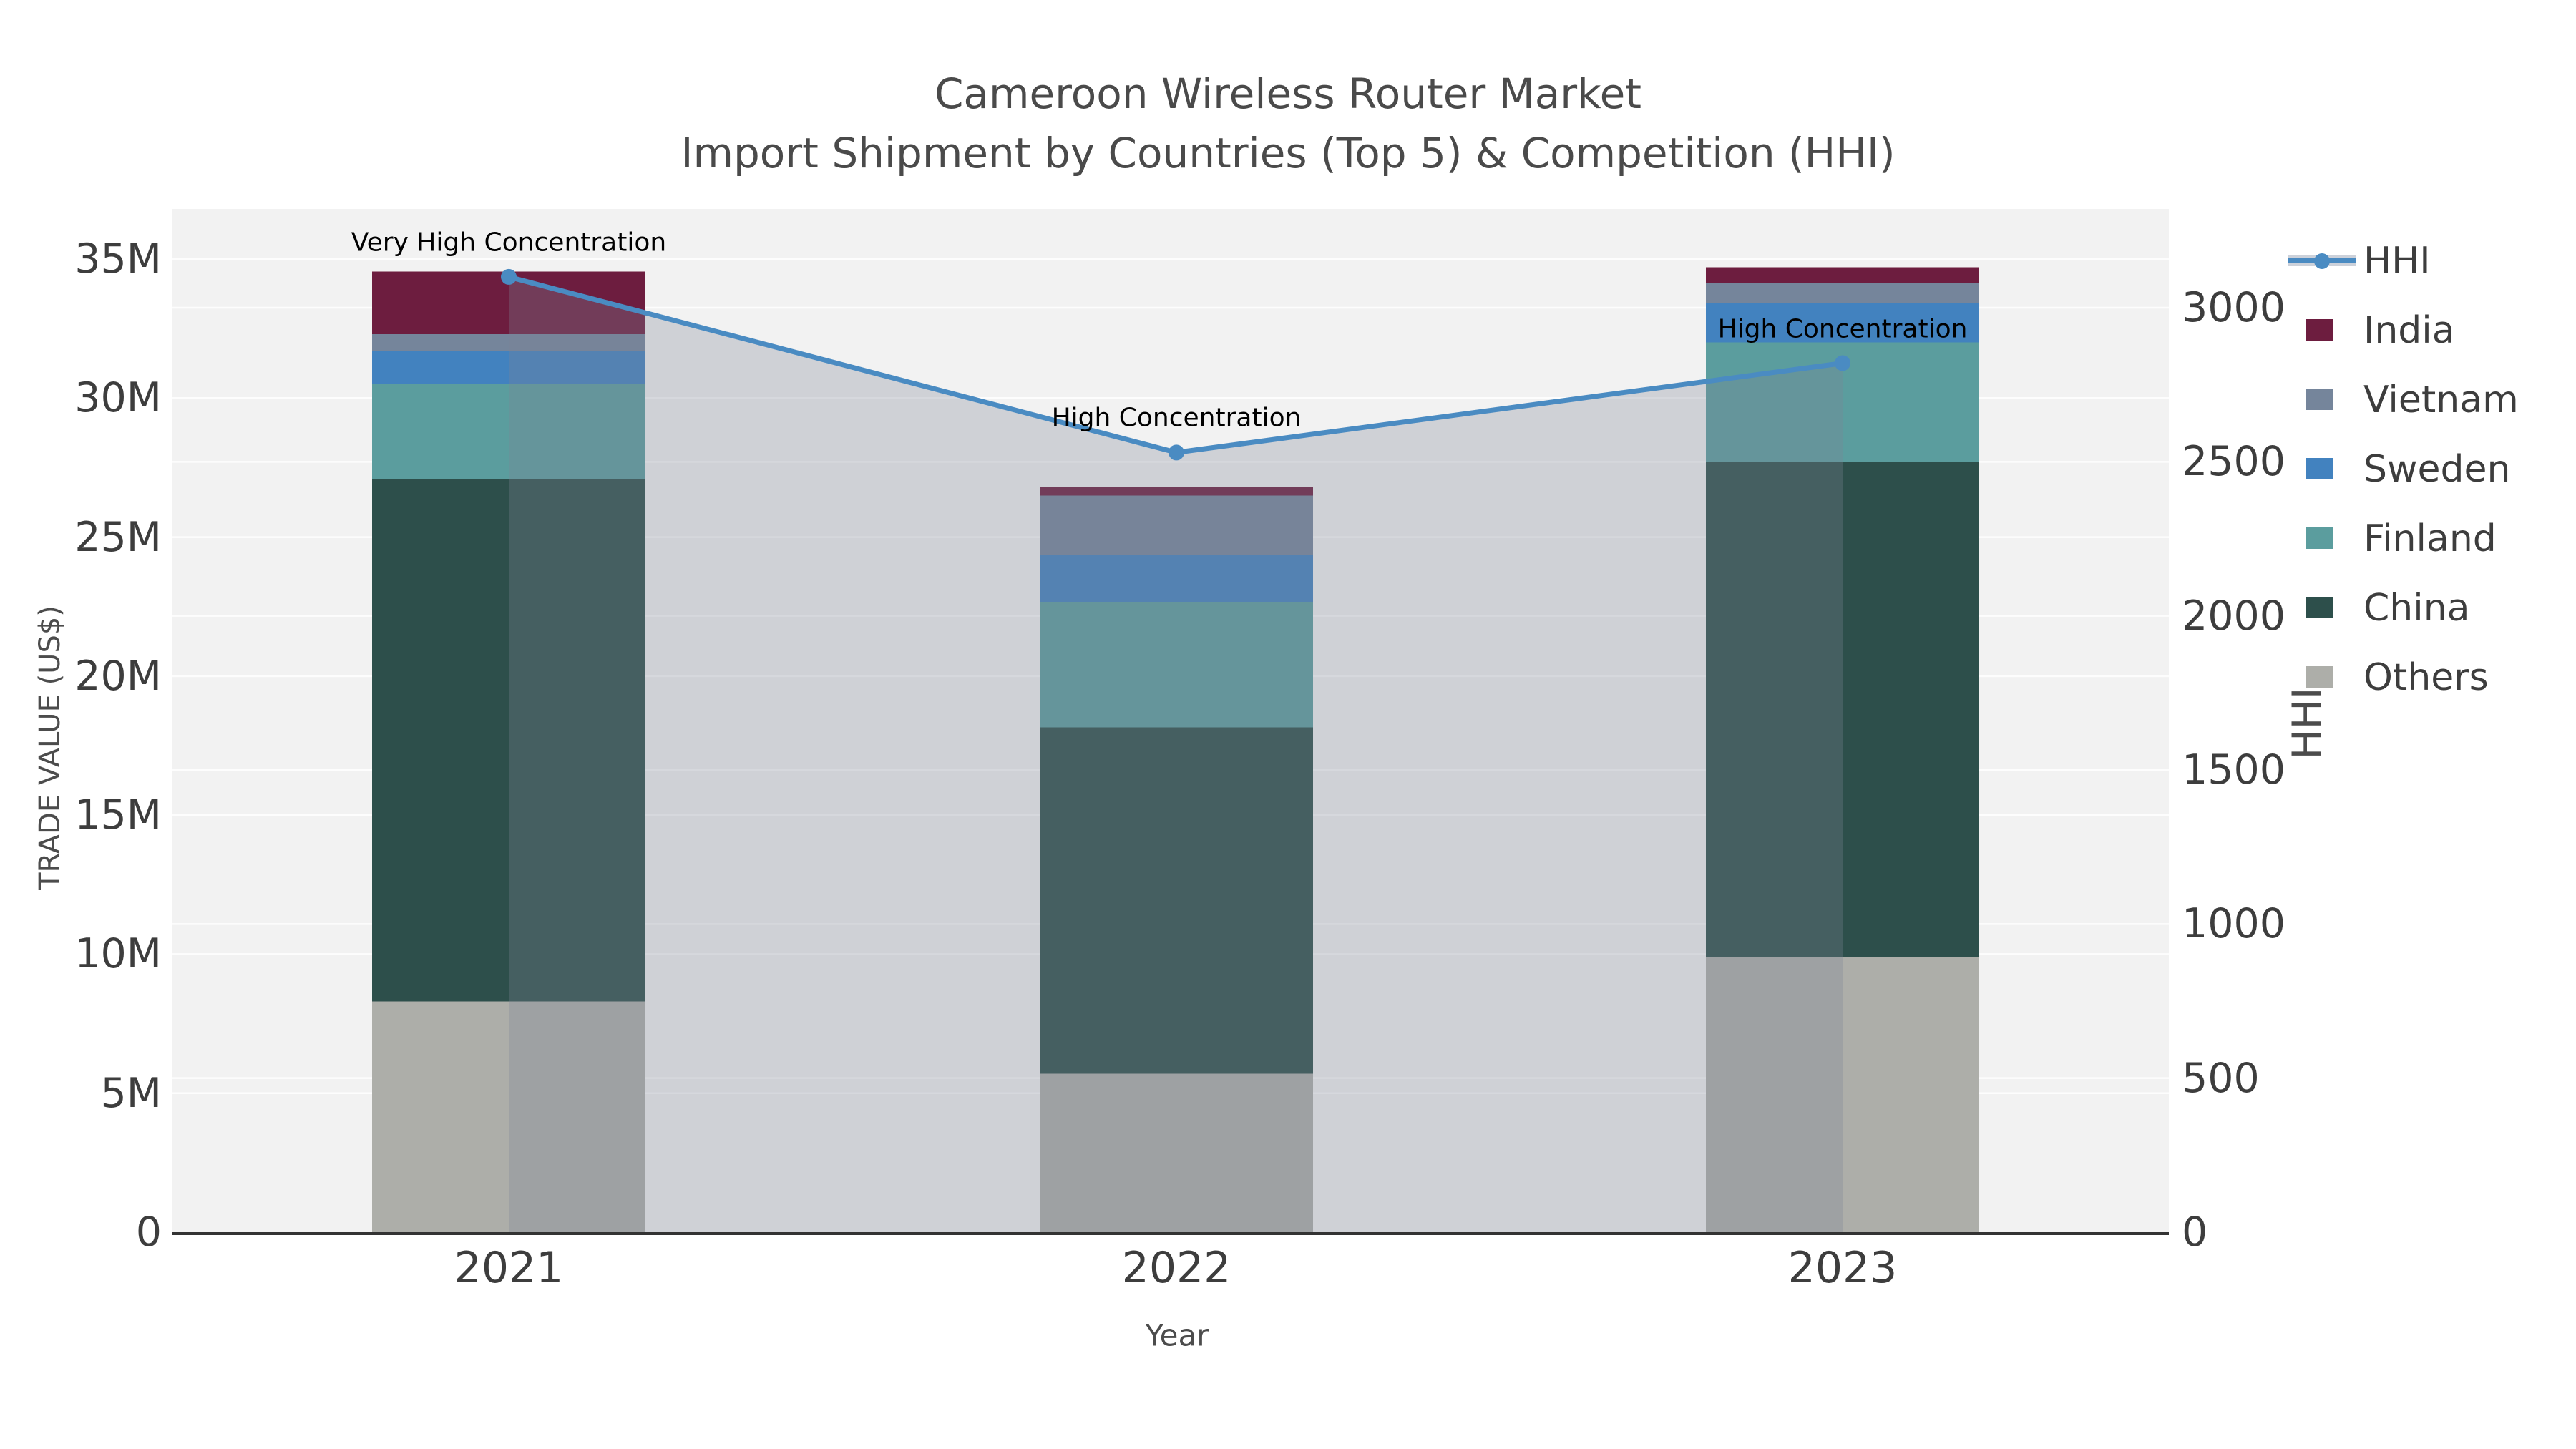 This screenshot has width=2576, height=1449. I want to click on legend-item-sweden: Sweden, so click(2403, 469).